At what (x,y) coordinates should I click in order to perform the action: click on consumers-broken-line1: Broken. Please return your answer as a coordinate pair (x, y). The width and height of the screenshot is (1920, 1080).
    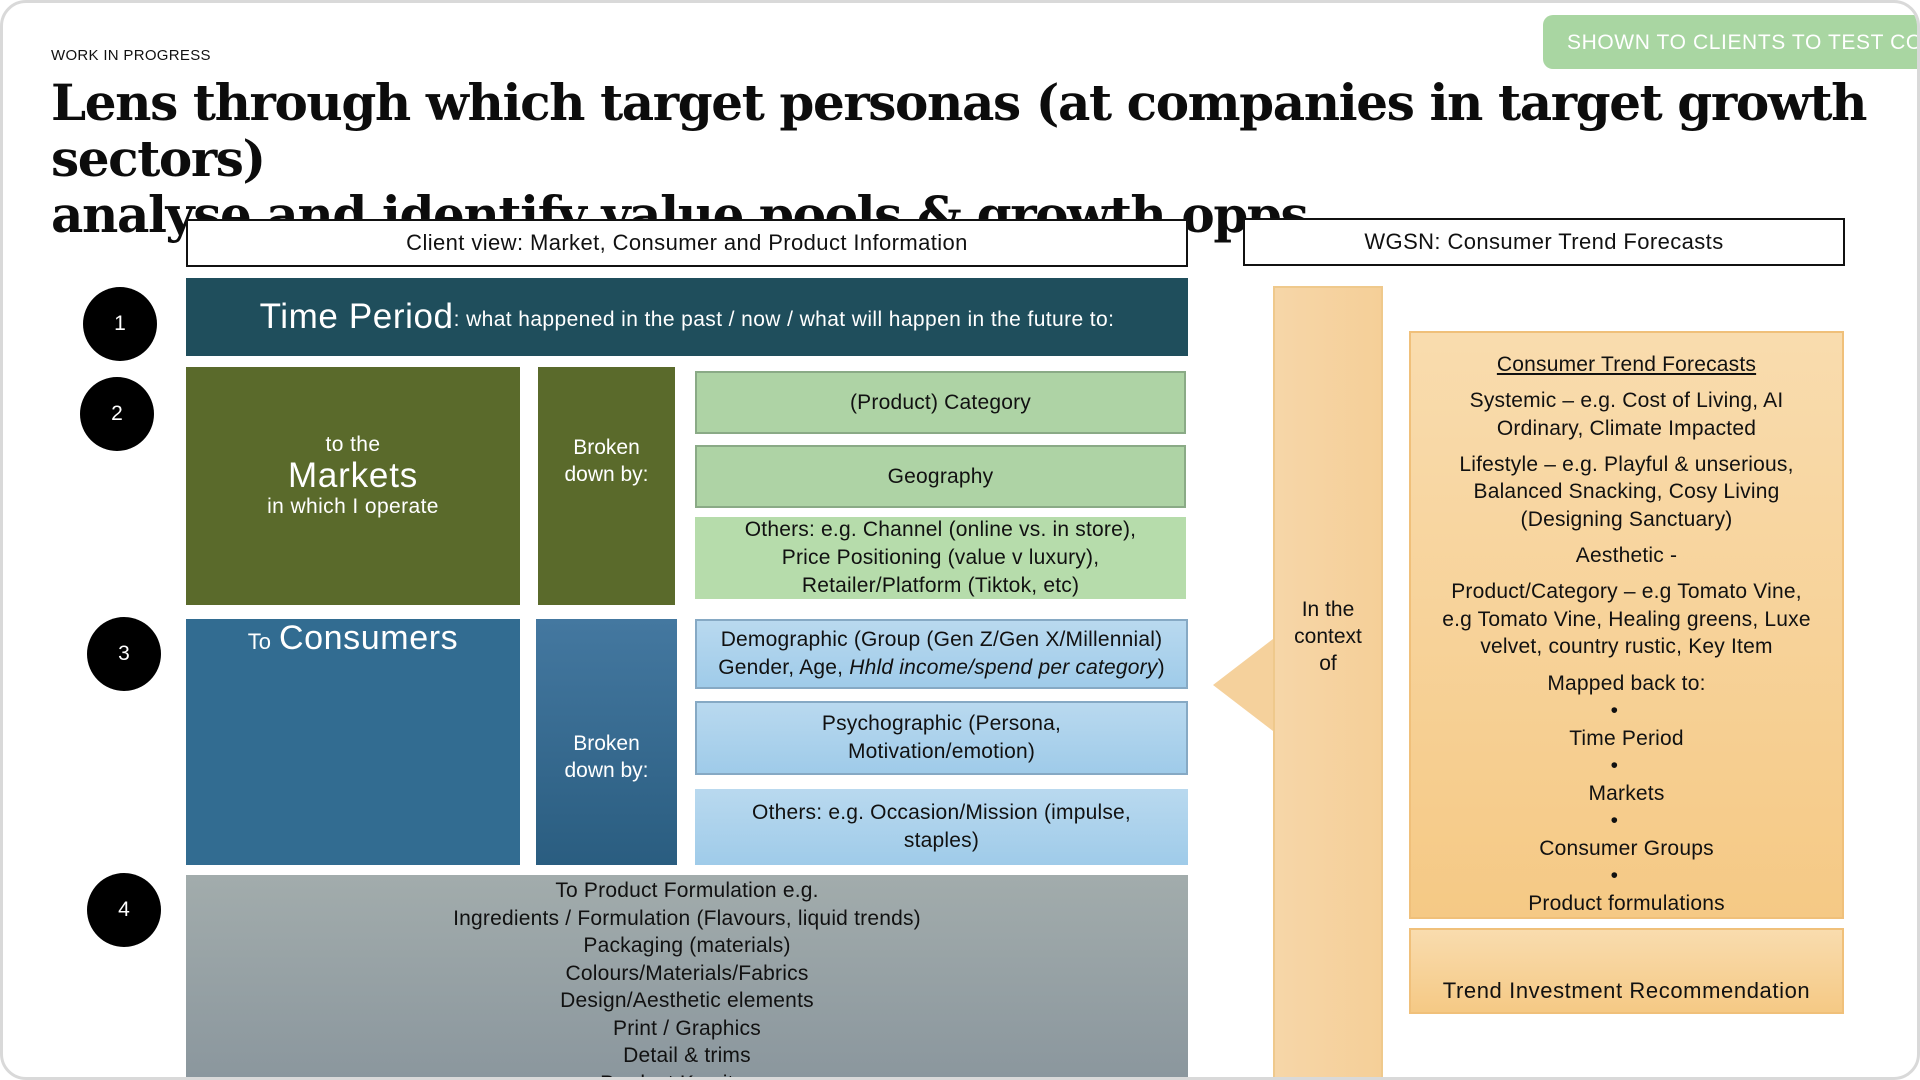
    Looking at the image, I should click on (606, 743).